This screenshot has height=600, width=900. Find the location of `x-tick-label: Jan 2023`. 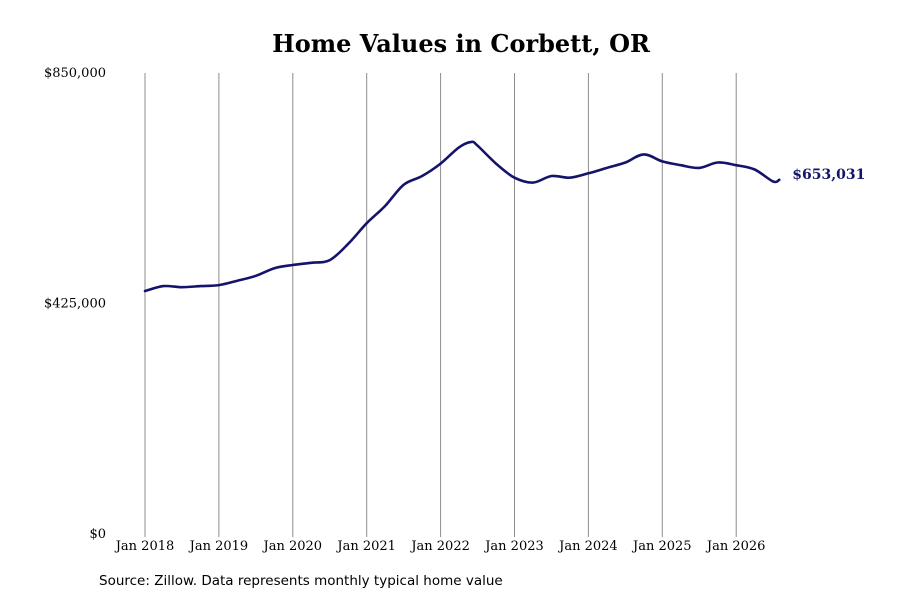

x-tick-label: Jan 2023 is located at coordinates (513, 546).